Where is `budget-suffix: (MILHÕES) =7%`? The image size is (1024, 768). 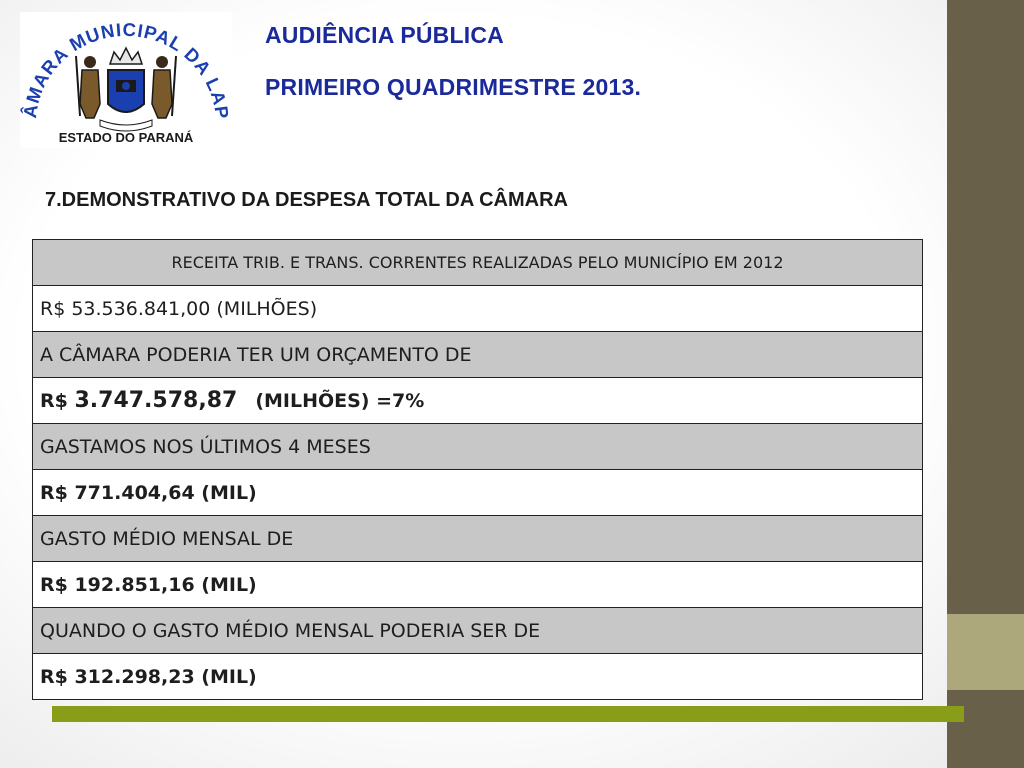 budget-suffix: (MILHÕES) =7% is located at coordinates (340, 401).